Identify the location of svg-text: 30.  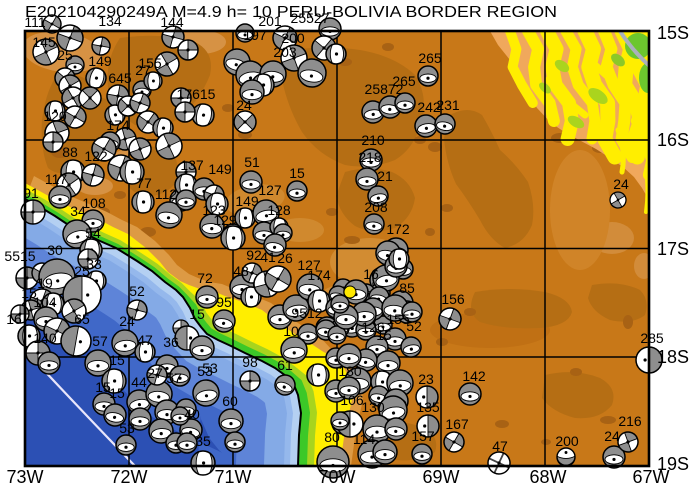
(55, 250).